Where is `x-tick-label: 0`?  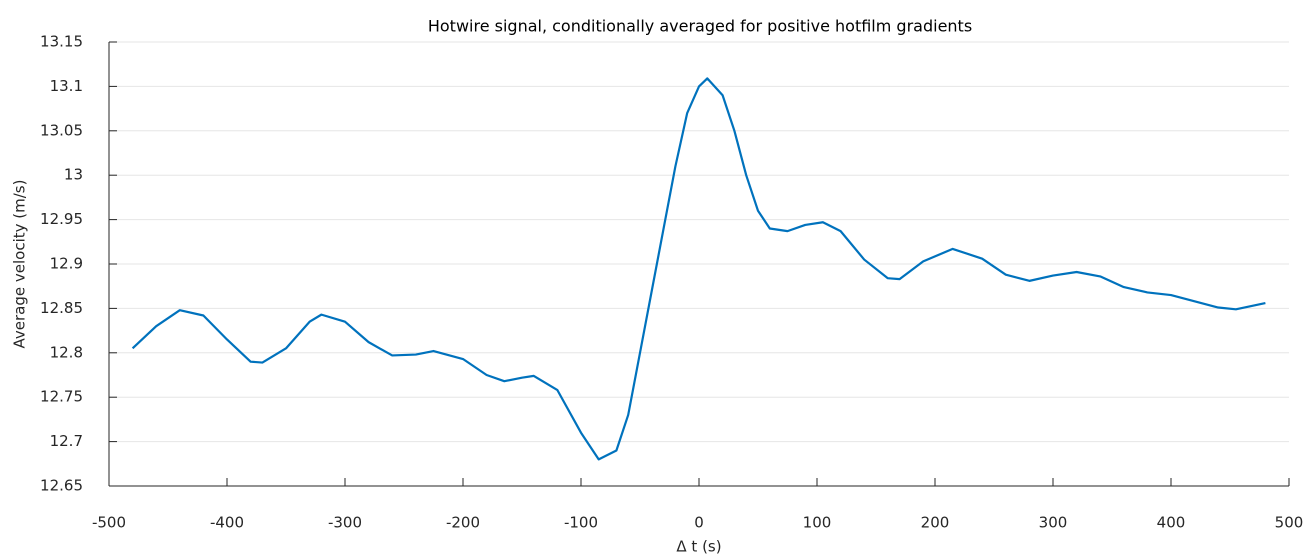
x-tick-label: 0 is located at coordinates (699, 523).